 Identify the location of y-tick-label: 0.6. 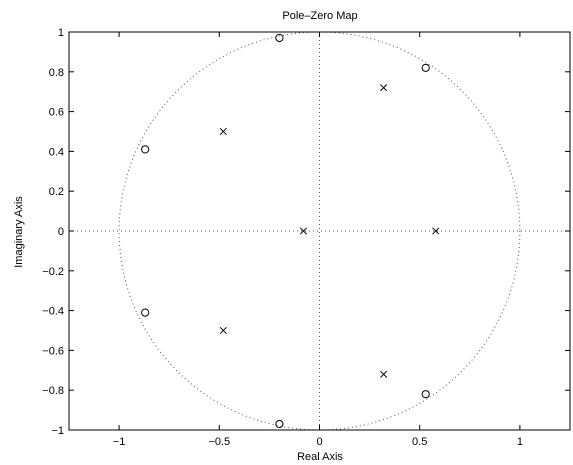
(56, 113).